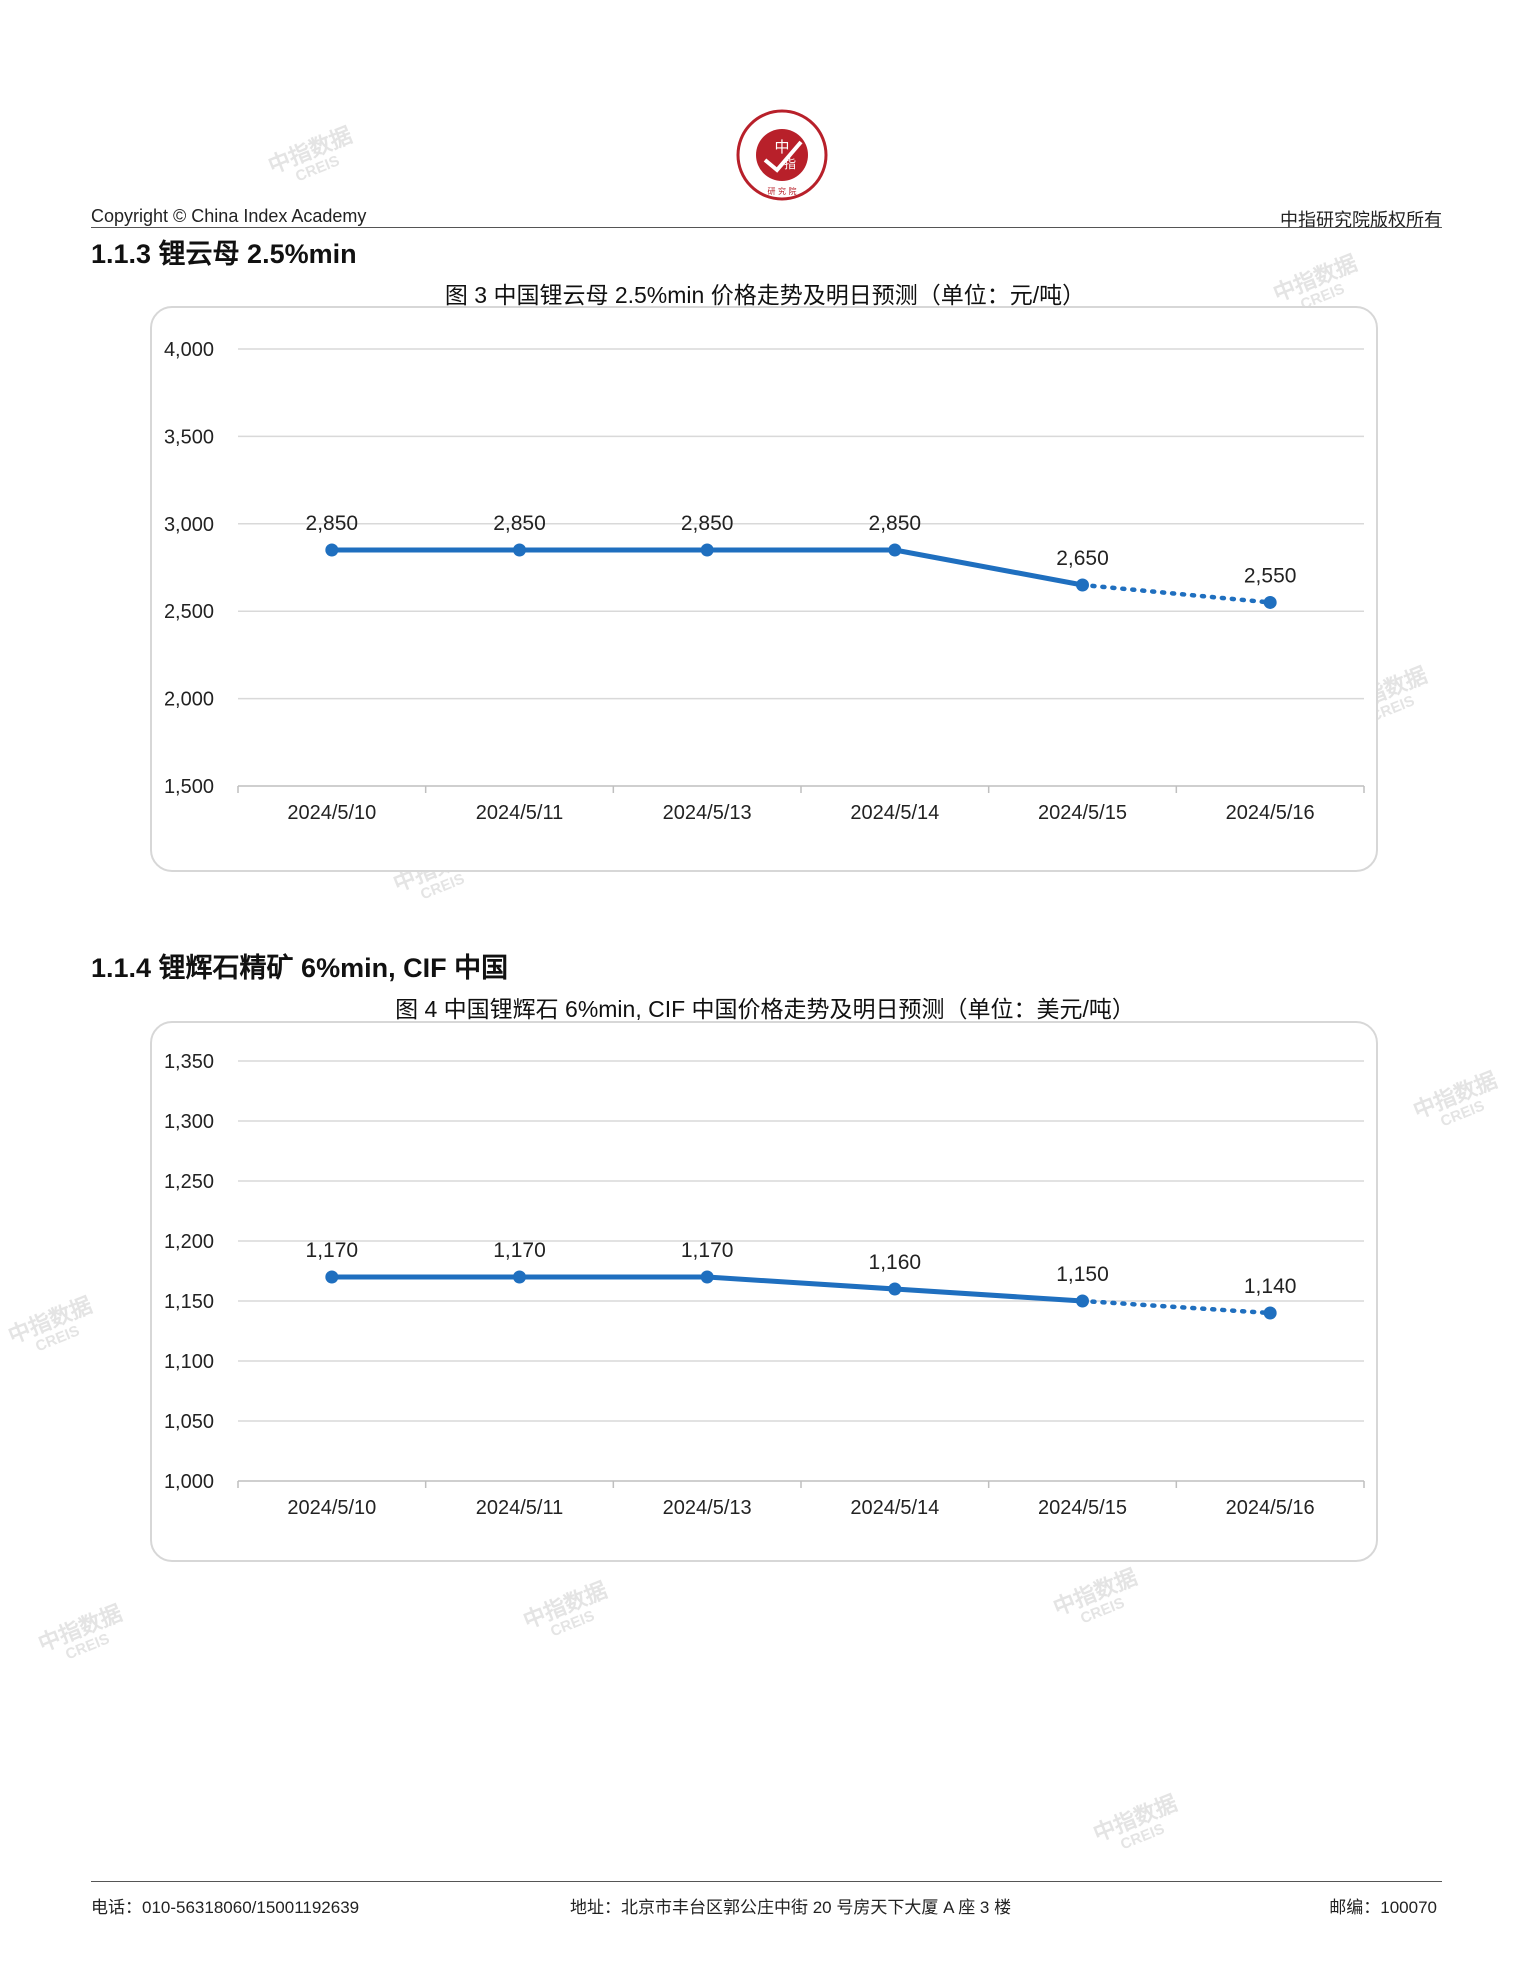  Describe the element at coordinates (300, 968) in the screenshot. I see `section-heading: 1.1.4 锂辉石精矿 6%min, CIF 中国` at that location.